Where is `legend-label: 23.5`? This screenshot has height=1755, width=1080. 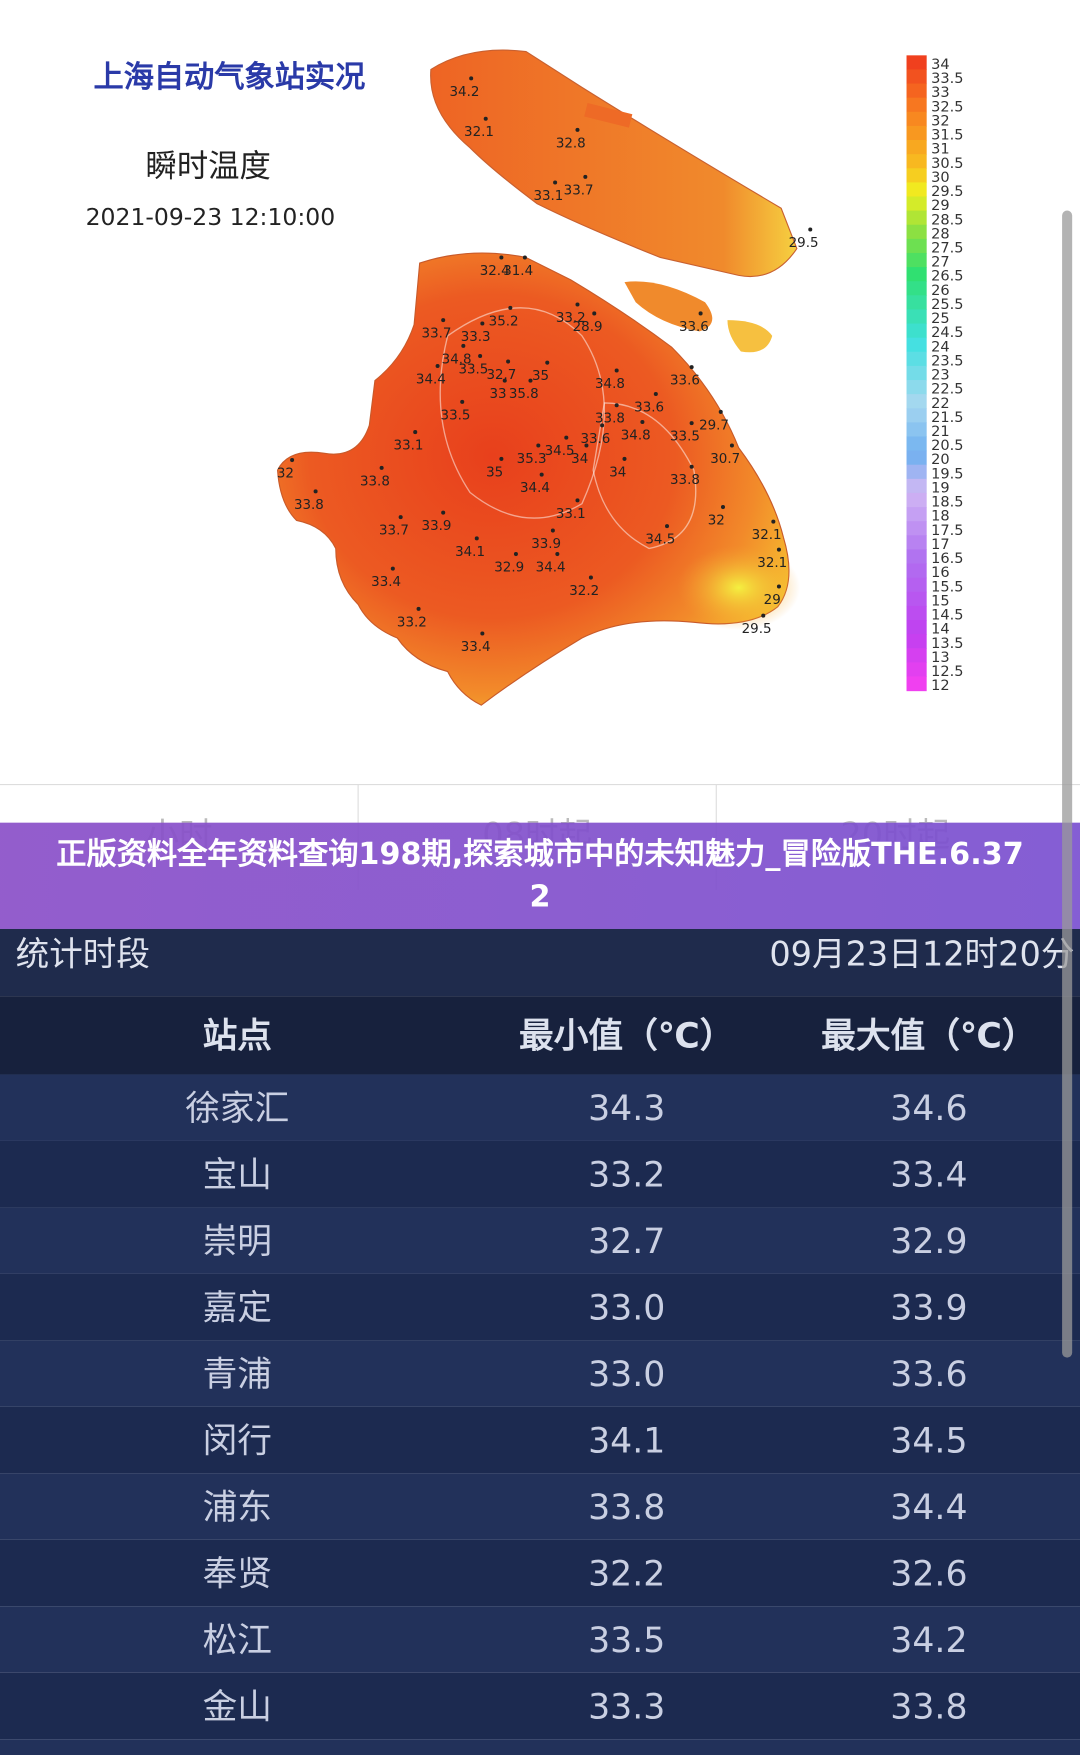 legend-label: 23.5 is located at coordinates (947, 361).